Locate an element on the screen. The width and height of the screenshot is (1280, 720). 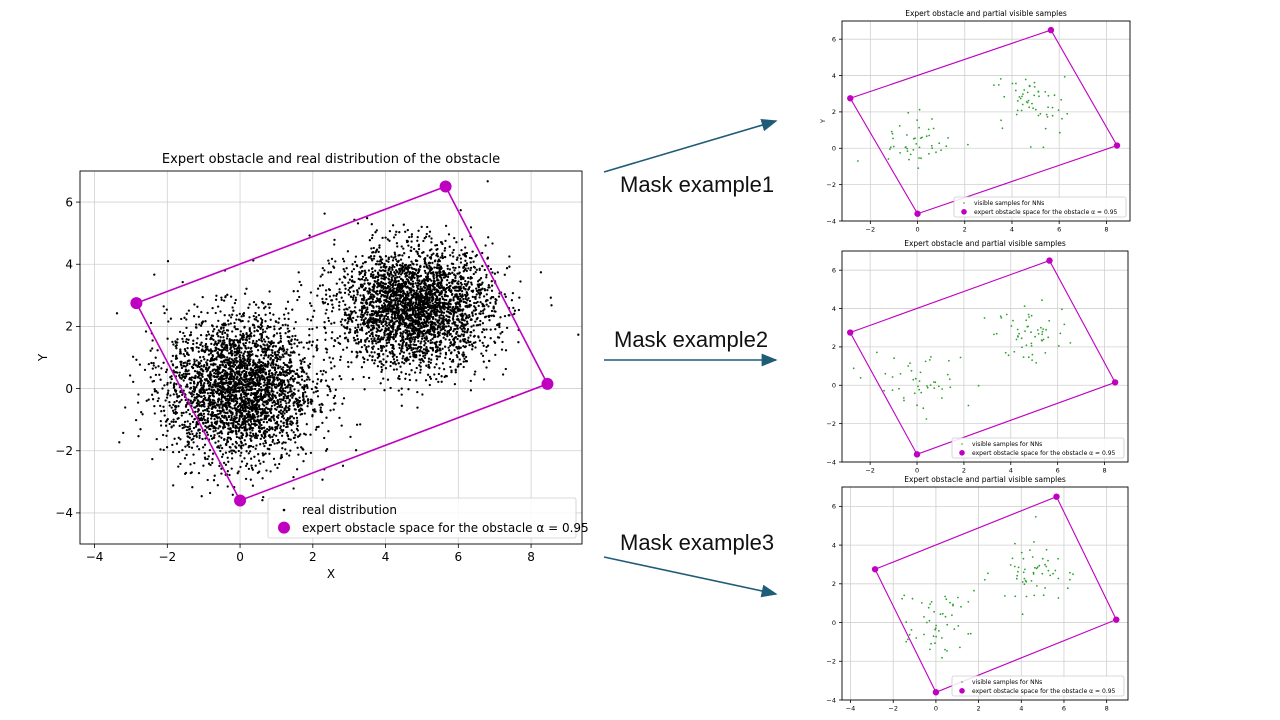
arrows-layer is located at coordinates (690, 358).